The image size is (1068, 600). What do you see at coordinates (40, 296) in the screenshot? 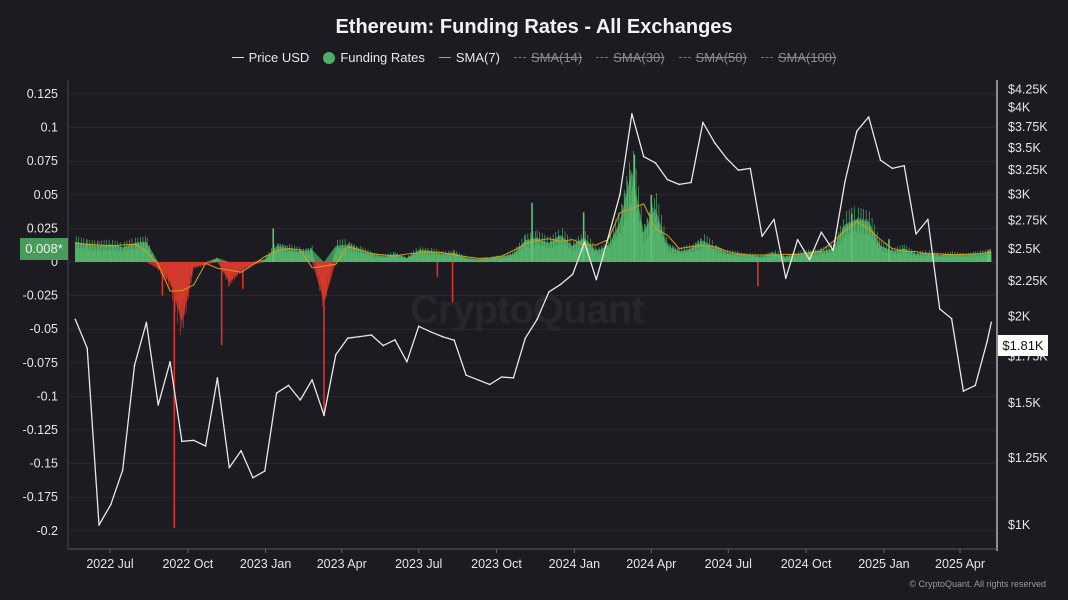
I see `left-axis-tick-label: -0.025` at bounding box center [40, 296].